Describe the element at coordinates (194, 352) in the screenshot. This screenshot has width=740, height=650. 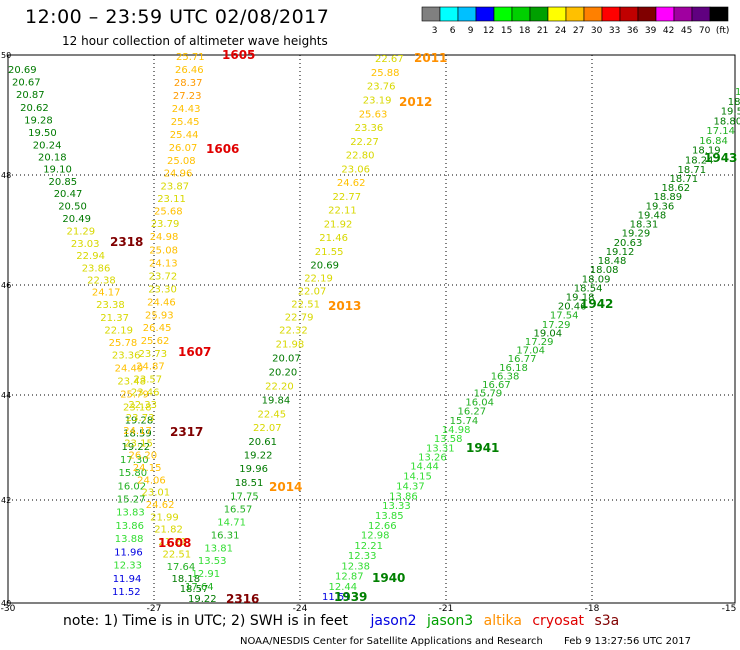
I see `pass-id-label: 1607` at that location.